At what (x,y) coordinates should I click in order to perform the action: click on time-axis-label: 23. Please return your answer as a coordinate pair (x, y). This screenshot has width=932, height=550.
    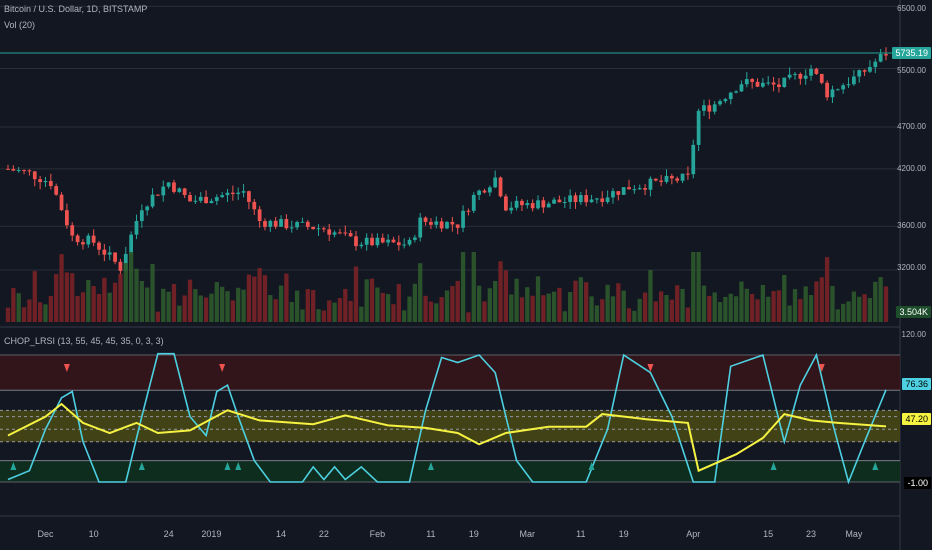
    Looking at the image, I should click on (811, 534).